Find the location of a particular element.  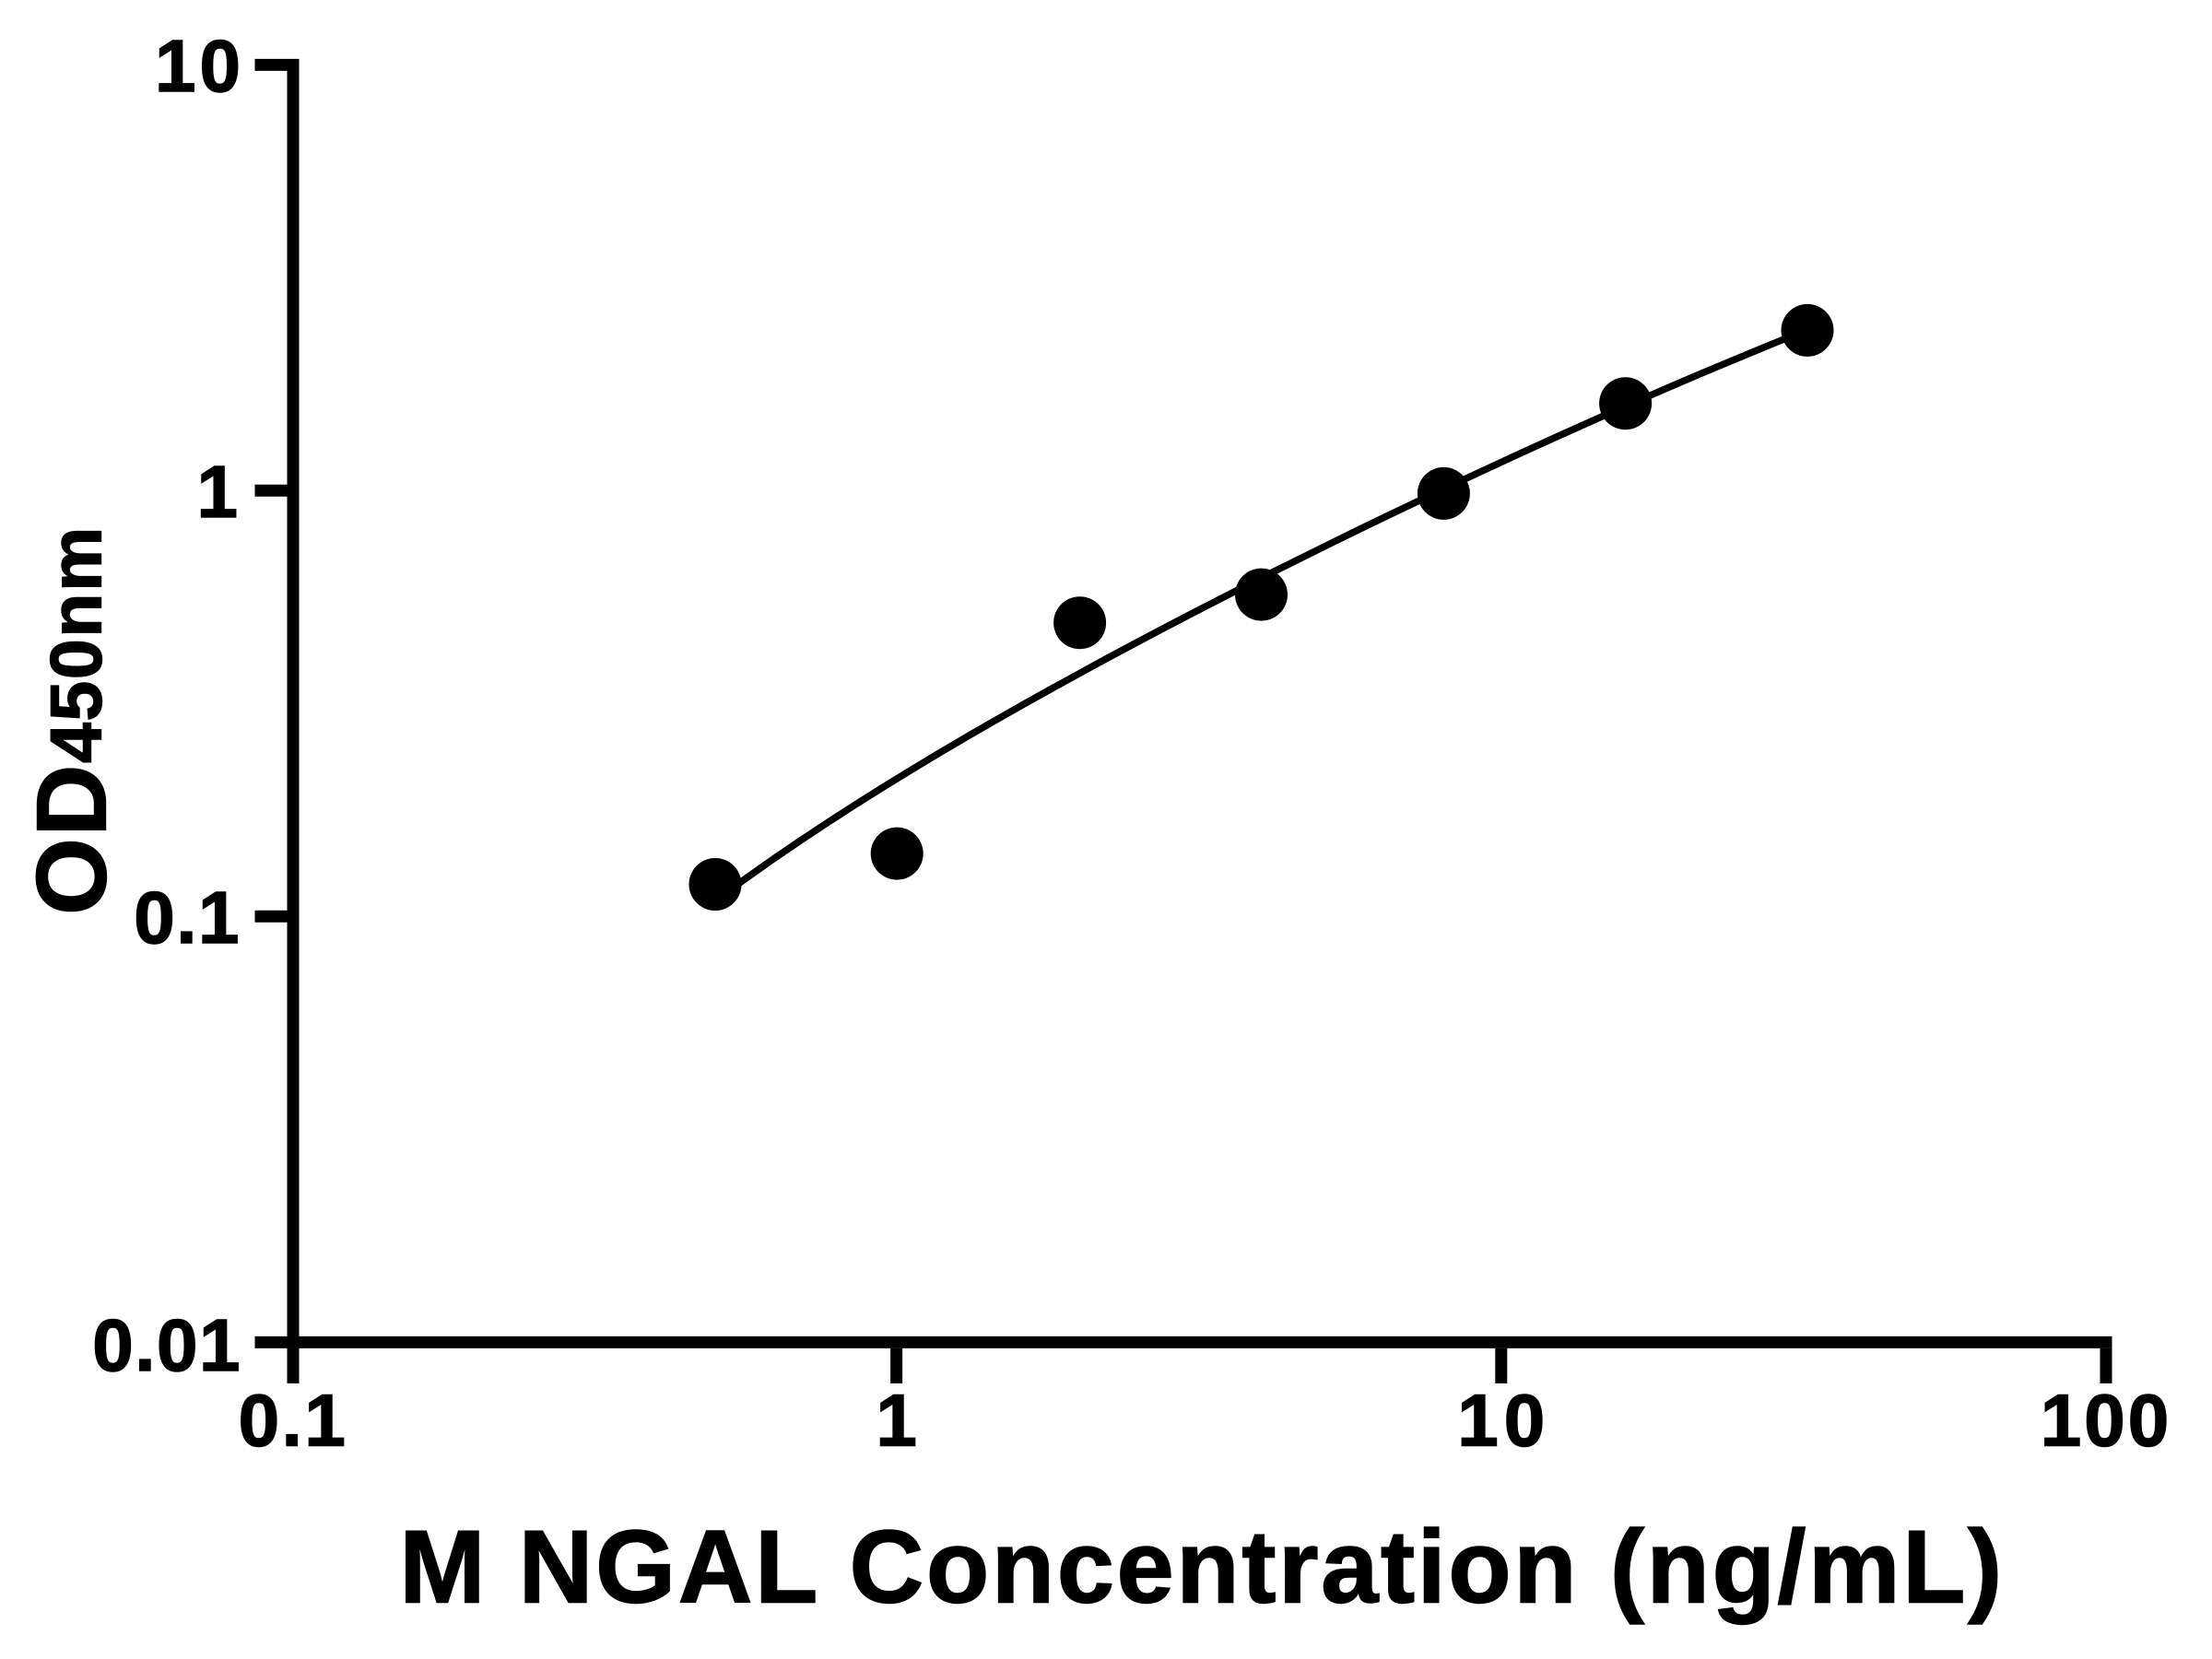

svg-text: M NGAL Concentration (ng/mL) is located at coordinates (1202, 1567).